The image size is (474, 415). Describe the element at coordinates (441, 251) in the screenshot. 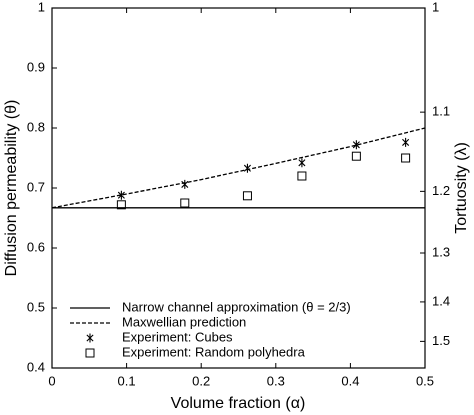

I see `y2-tick-label: 1.3` at that location.